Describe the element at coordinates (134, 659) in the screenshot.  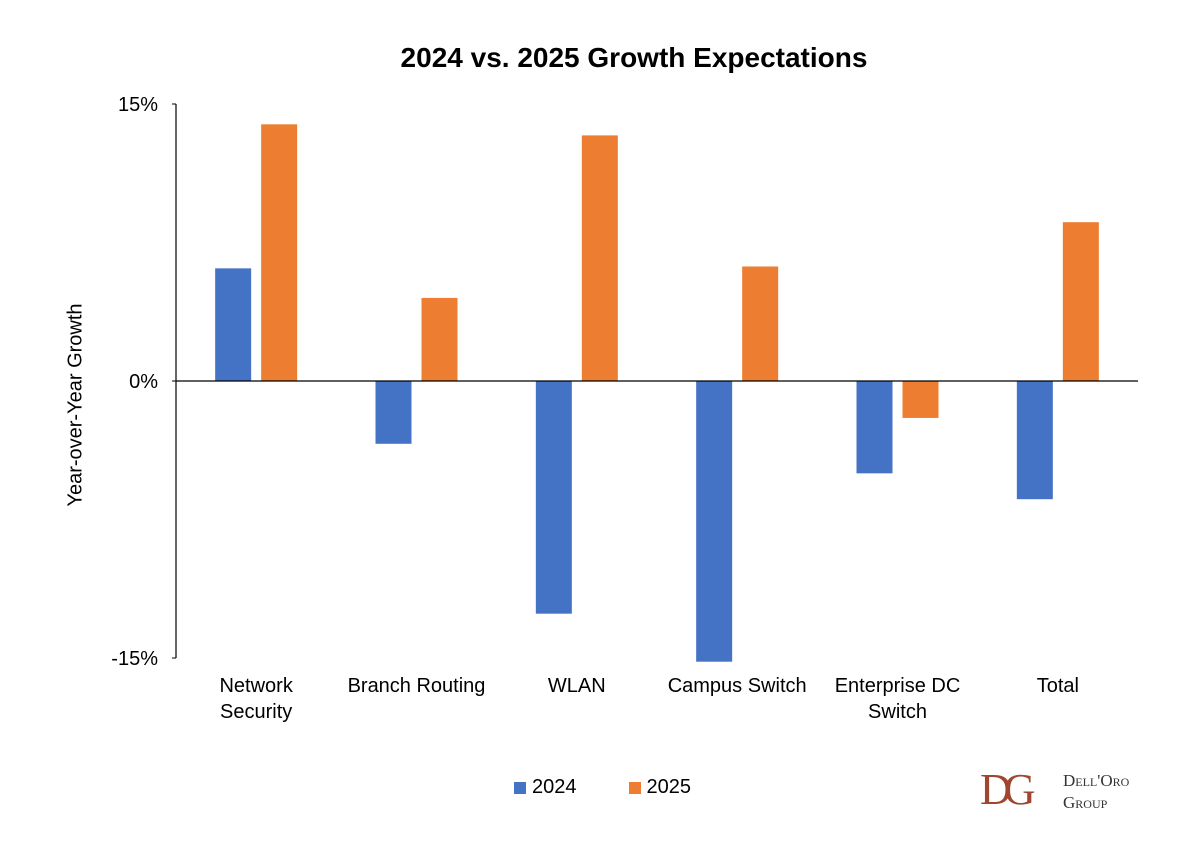
I see `y-tick-label-2: -15%` at that location.